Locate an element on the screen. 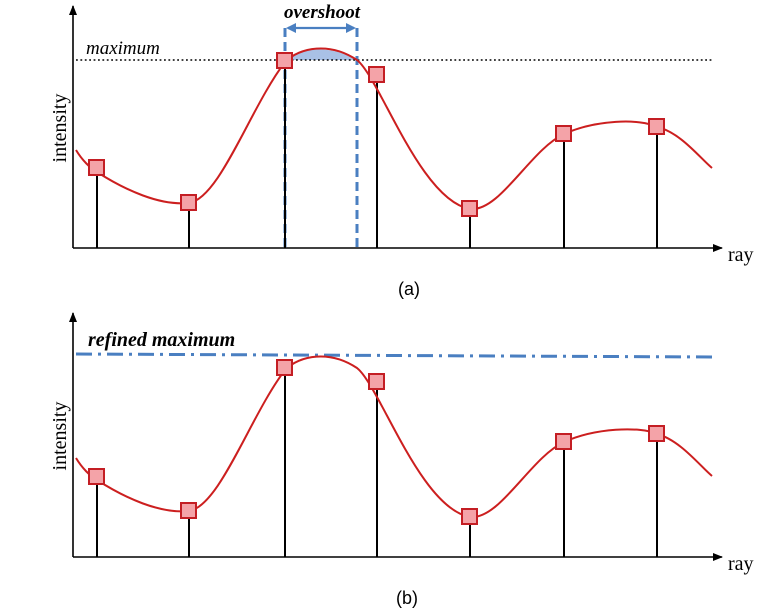  refined-maximum-line is located at coordinates (394, 355).